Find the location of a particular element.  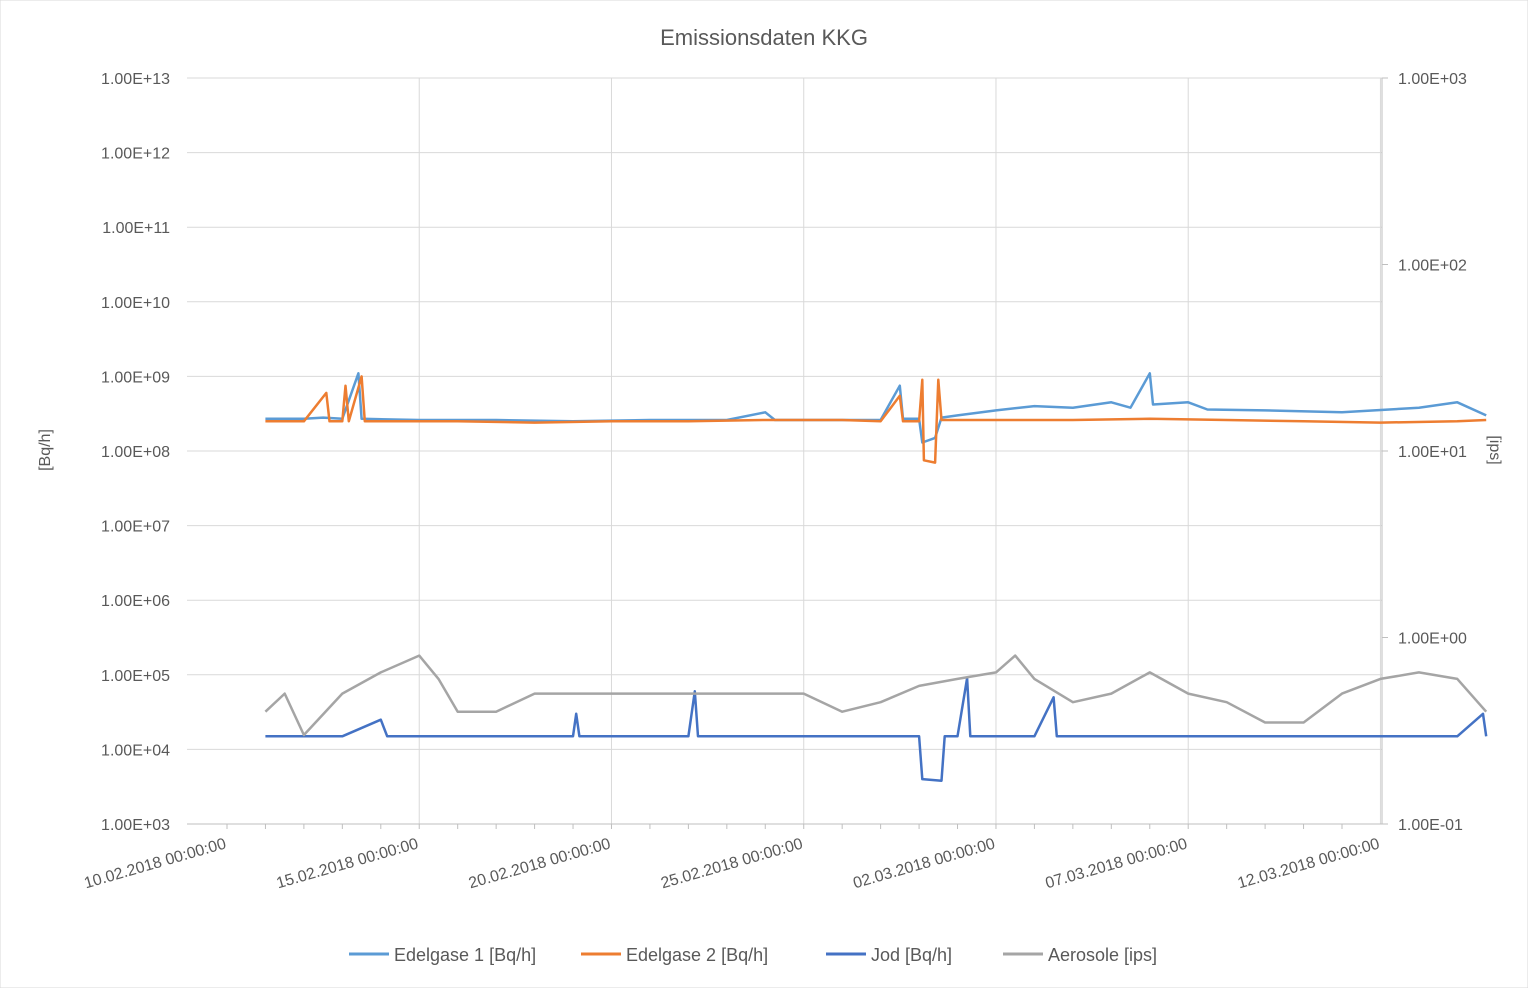

legend-label: Edelgase 2 [Bq/h] is located at coordinates (697, 955).